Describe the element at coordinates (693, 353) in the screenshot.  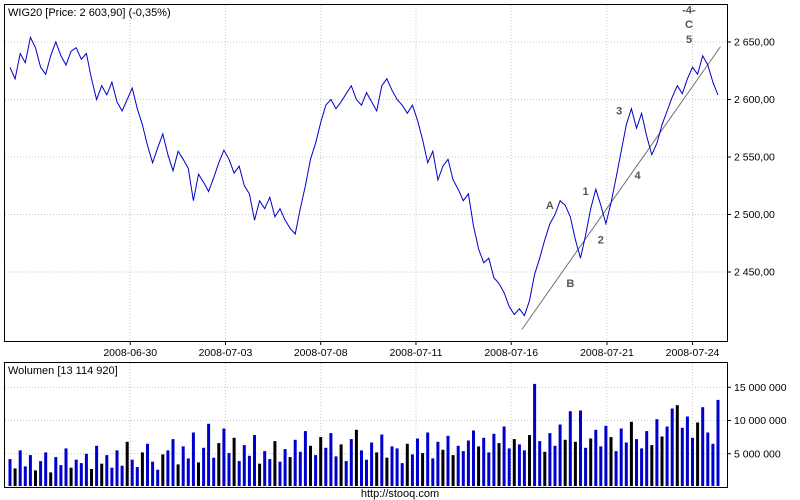
I see `date-tick-label: 2008-07-24` at that location.